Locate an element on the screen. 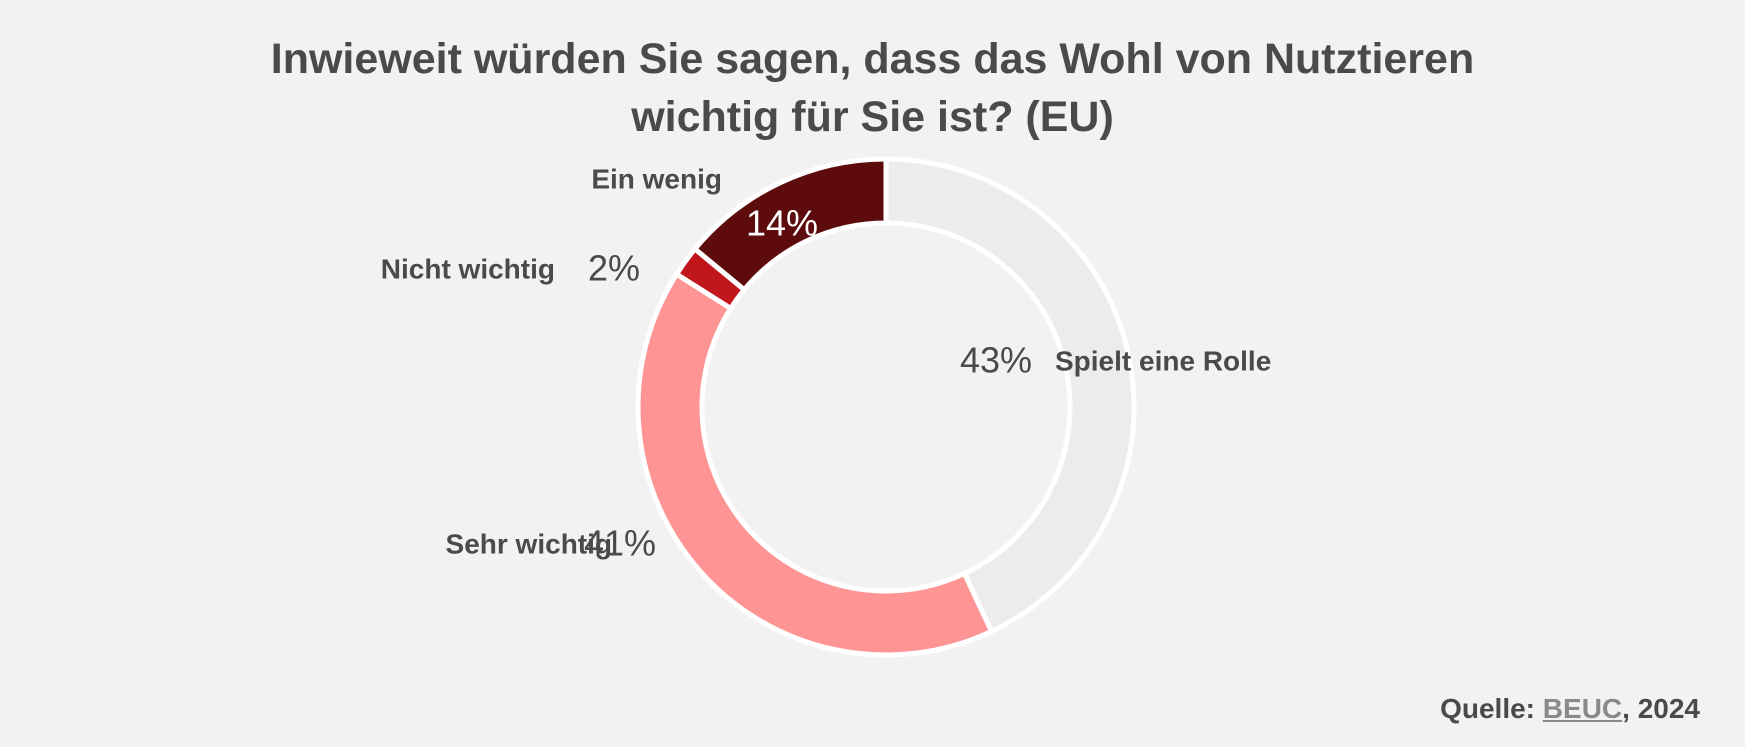 The width and height of the screenshot is (1745, 747). source-prefix: Quelle: is located at coordinates (1491, 708).